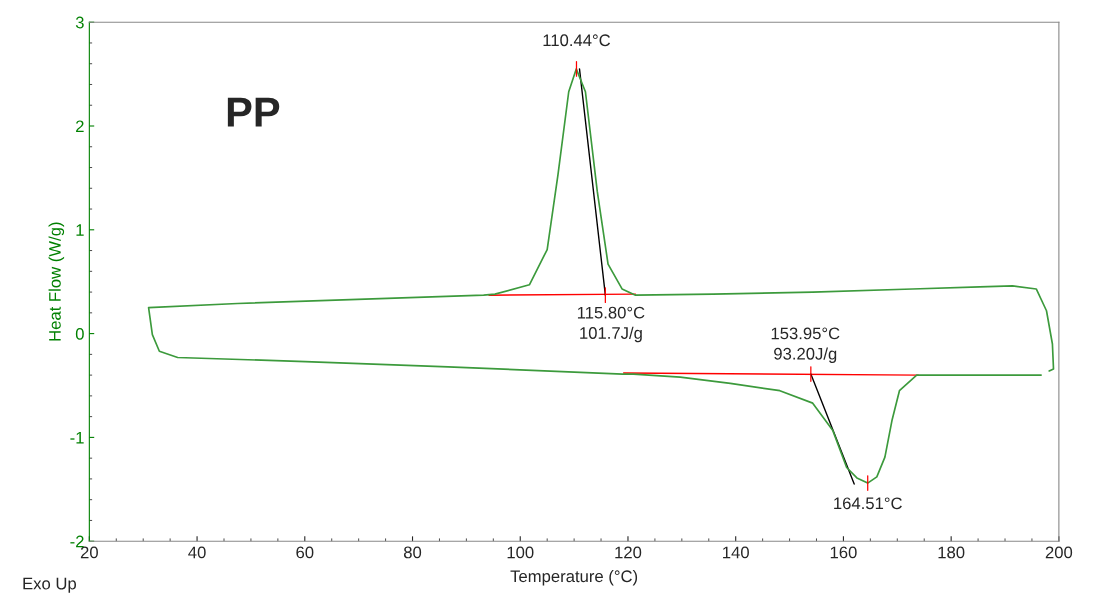 Image resolution: width=1103 pixels, height=600 pixels. Describe the element at coordinates (577, 40) in the screenshot. I see `annotation: 110.44°C` at that location.